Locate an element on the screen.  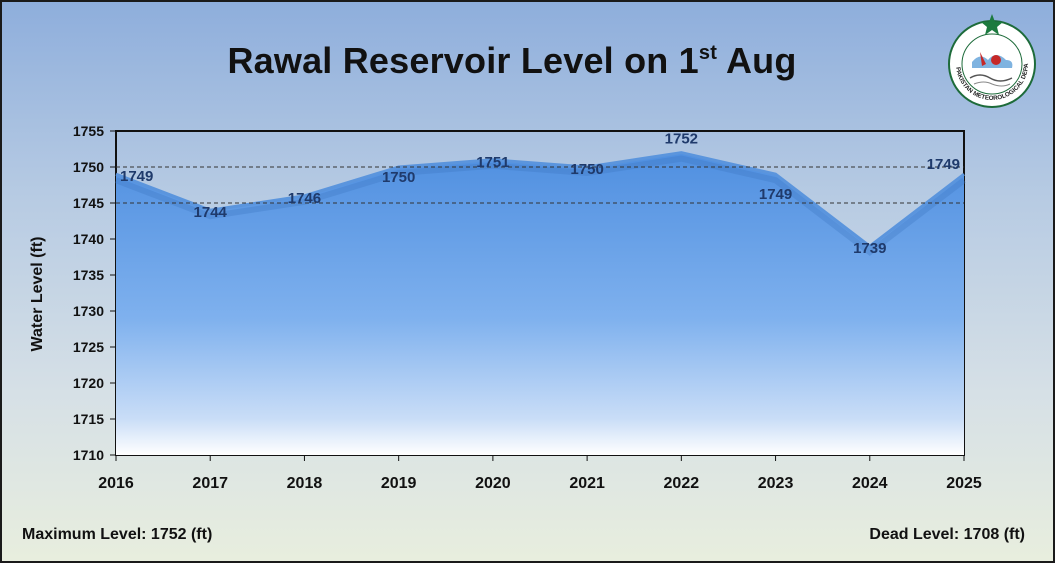
y-tick-label: 1740 is located at coordinates (88, 239).